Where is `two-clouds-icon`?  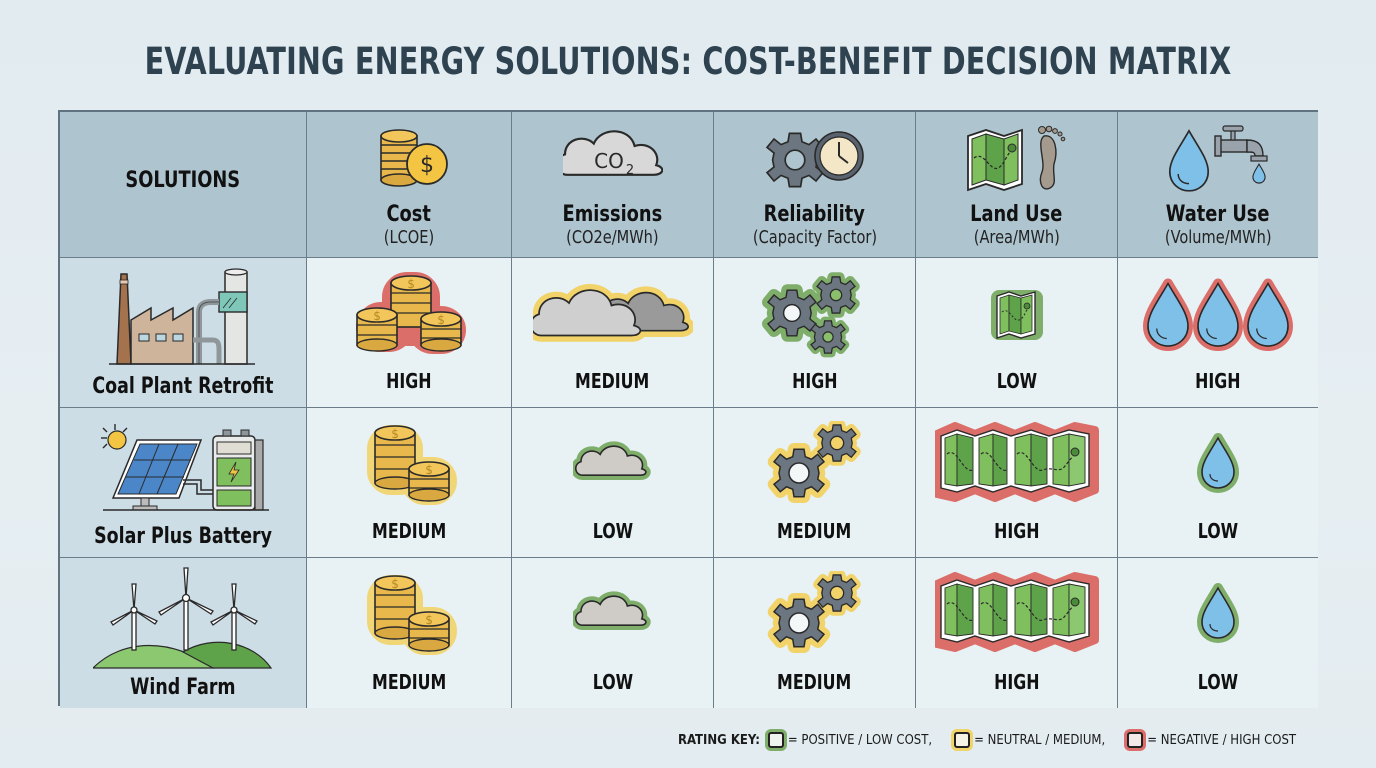
two-clouds-icon is located at coordinates (612, 314).